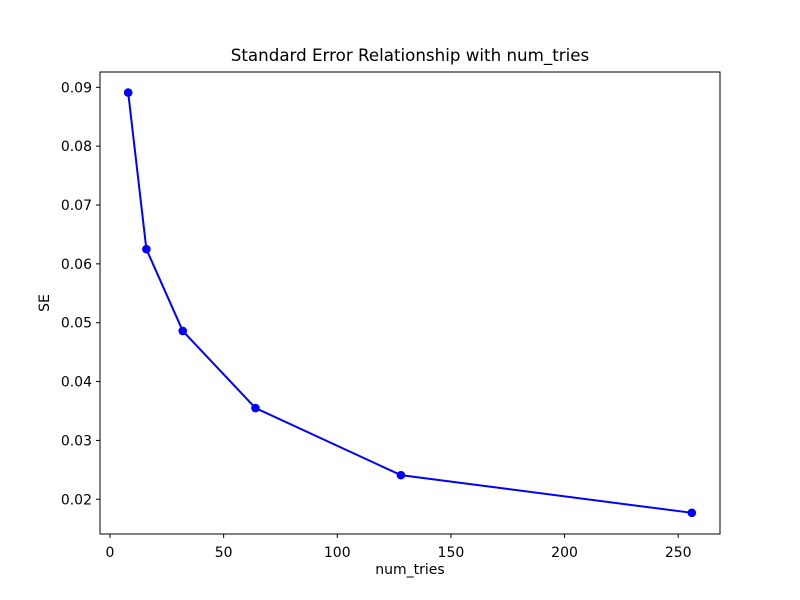  Describe the element at coordinates (76, 88) in the screenshot. I see `y-tick-label: 0.09` at that location.